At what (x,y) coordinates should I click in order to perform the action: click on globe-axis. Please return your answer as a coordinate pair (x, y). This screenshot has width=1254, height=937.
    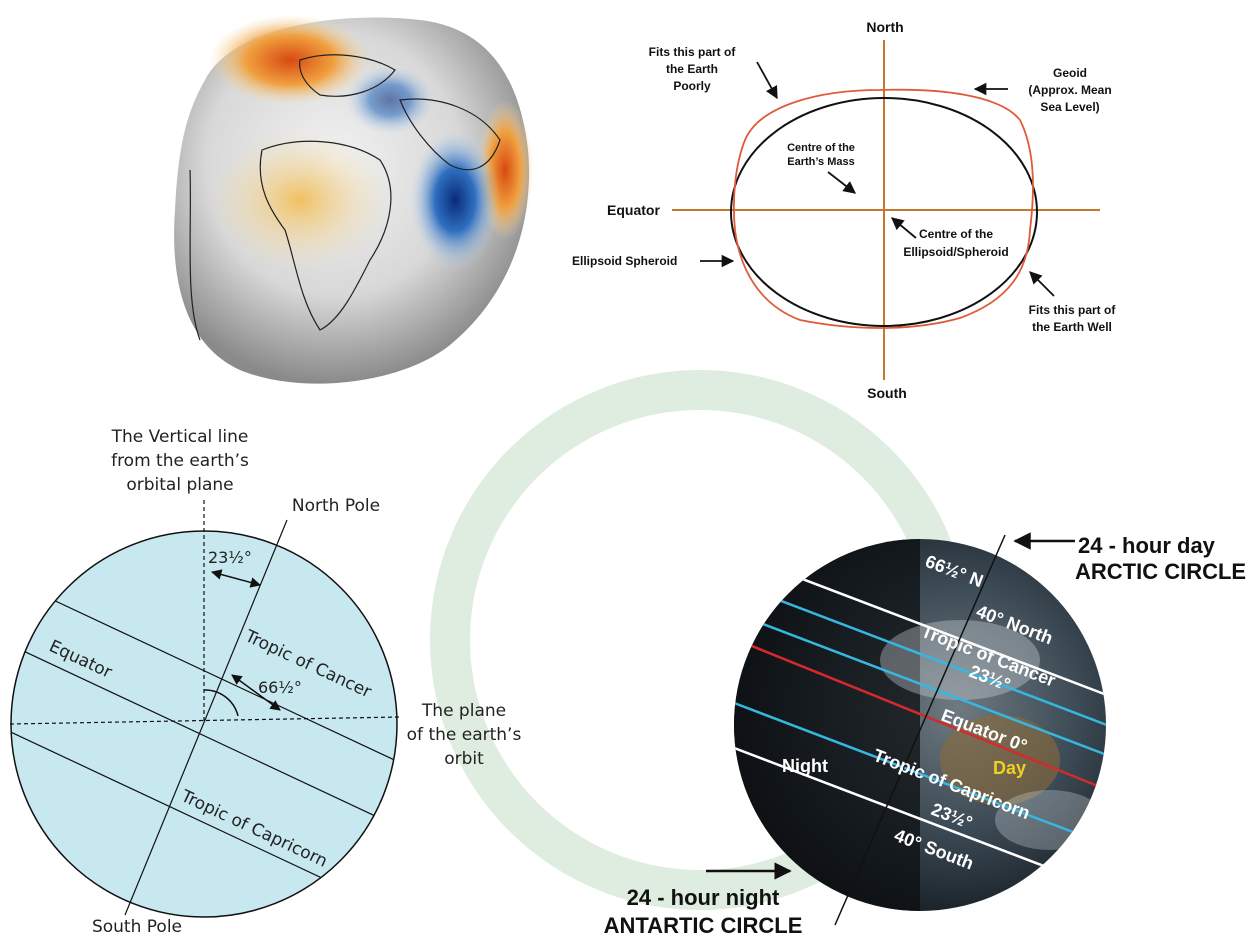
    Looking at the image, I should click on (920, 730).